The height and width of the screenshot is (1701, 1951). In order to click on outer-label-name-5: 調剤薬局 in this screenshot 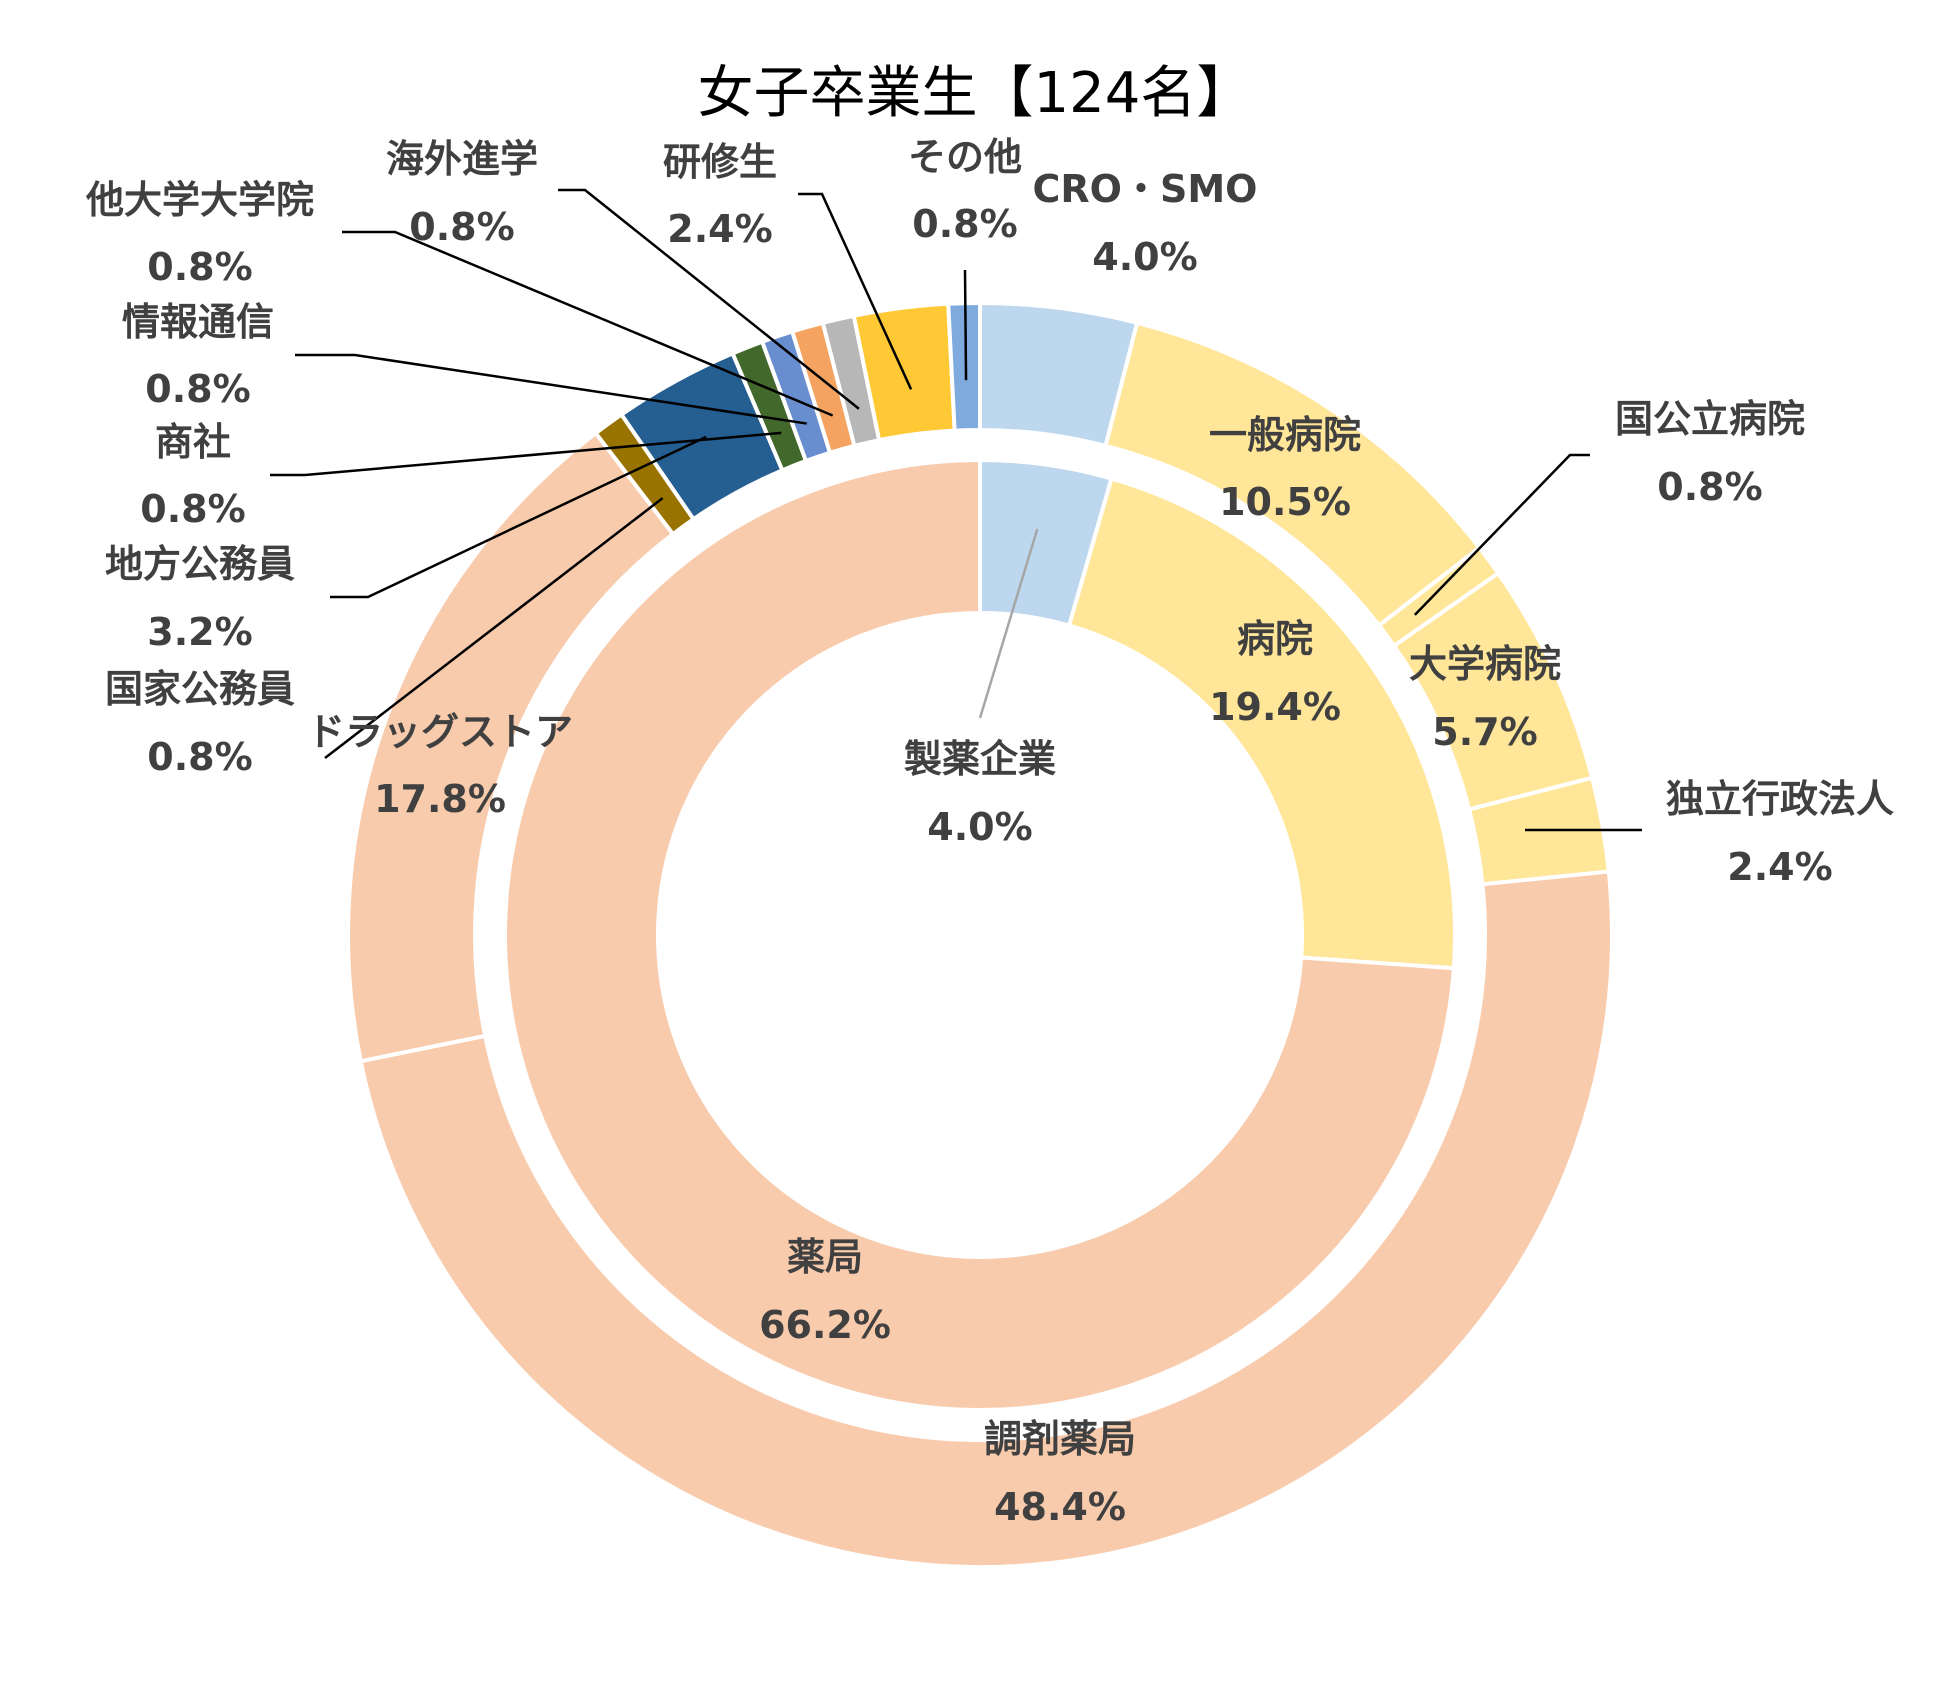, I will do `click(1060, 1439)`.